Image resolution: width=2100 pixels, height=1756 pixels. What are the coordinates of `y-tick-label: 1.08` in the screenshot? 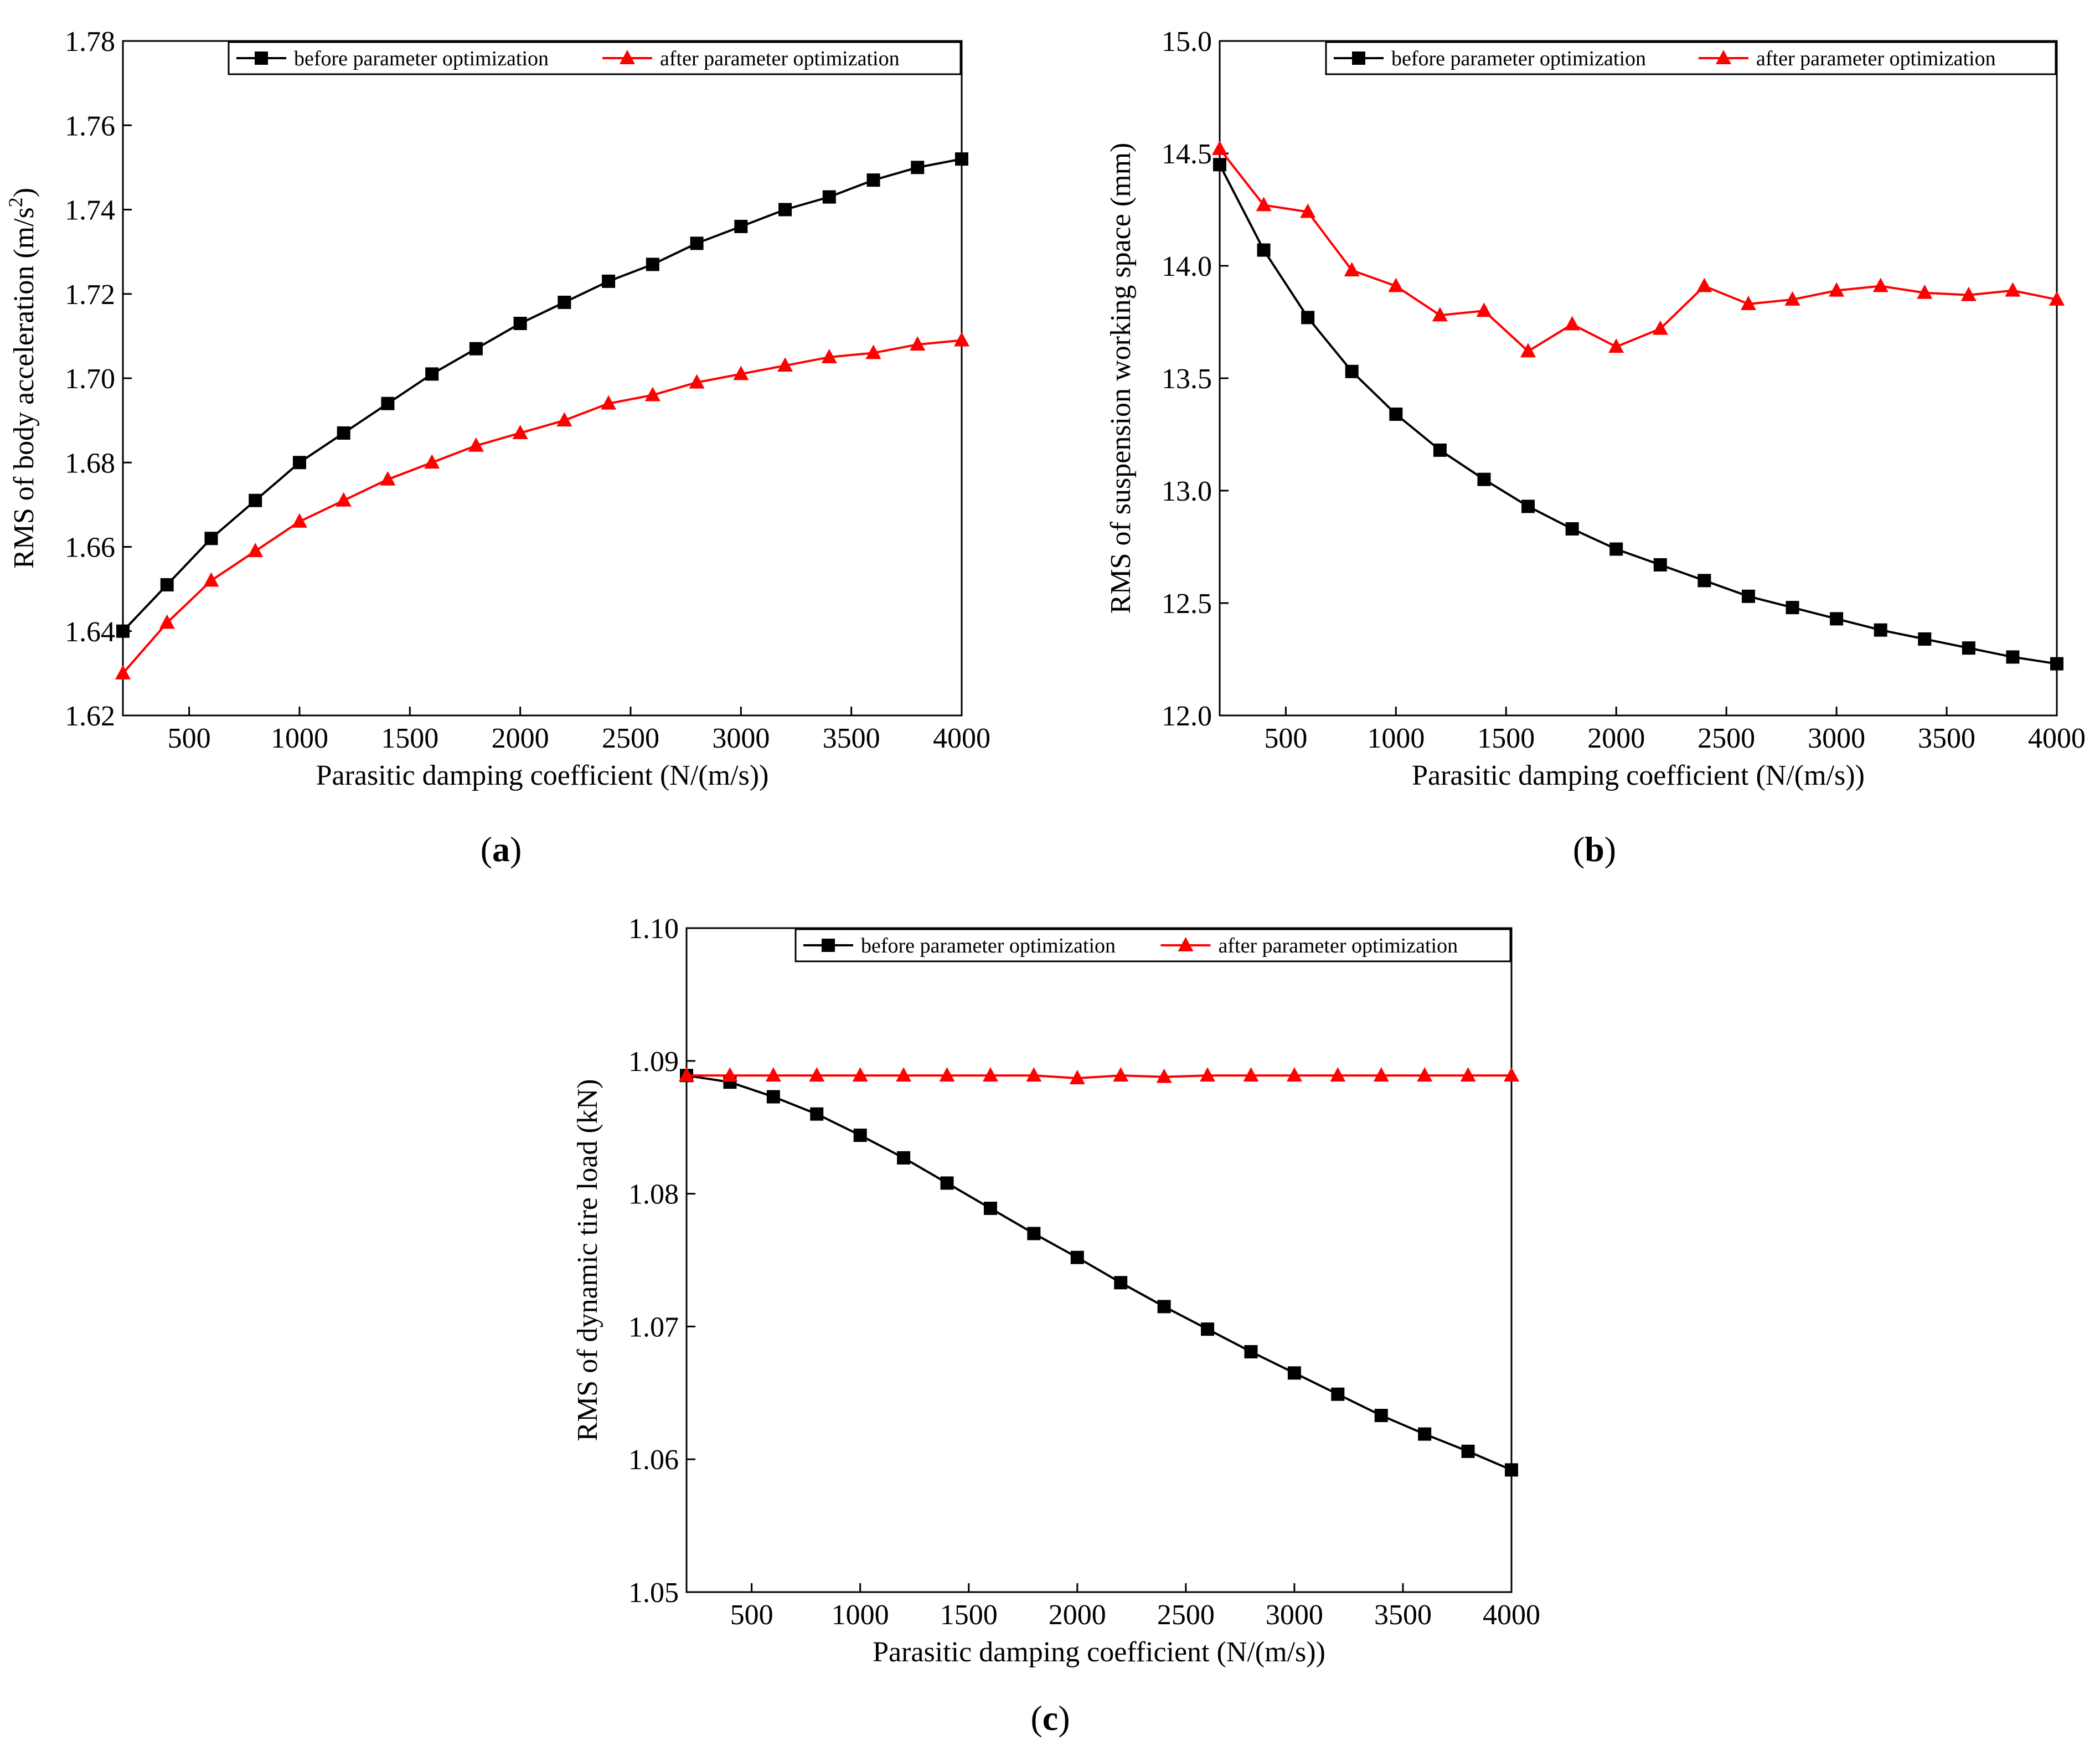 It's located at (653, 1195).